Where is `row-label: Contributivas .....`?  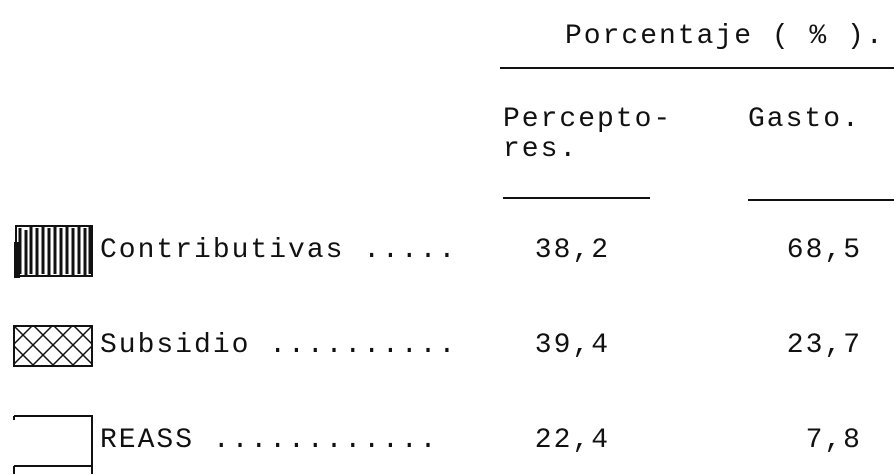
row-label: Contributivas ..... is located at coordinates (279, 250).